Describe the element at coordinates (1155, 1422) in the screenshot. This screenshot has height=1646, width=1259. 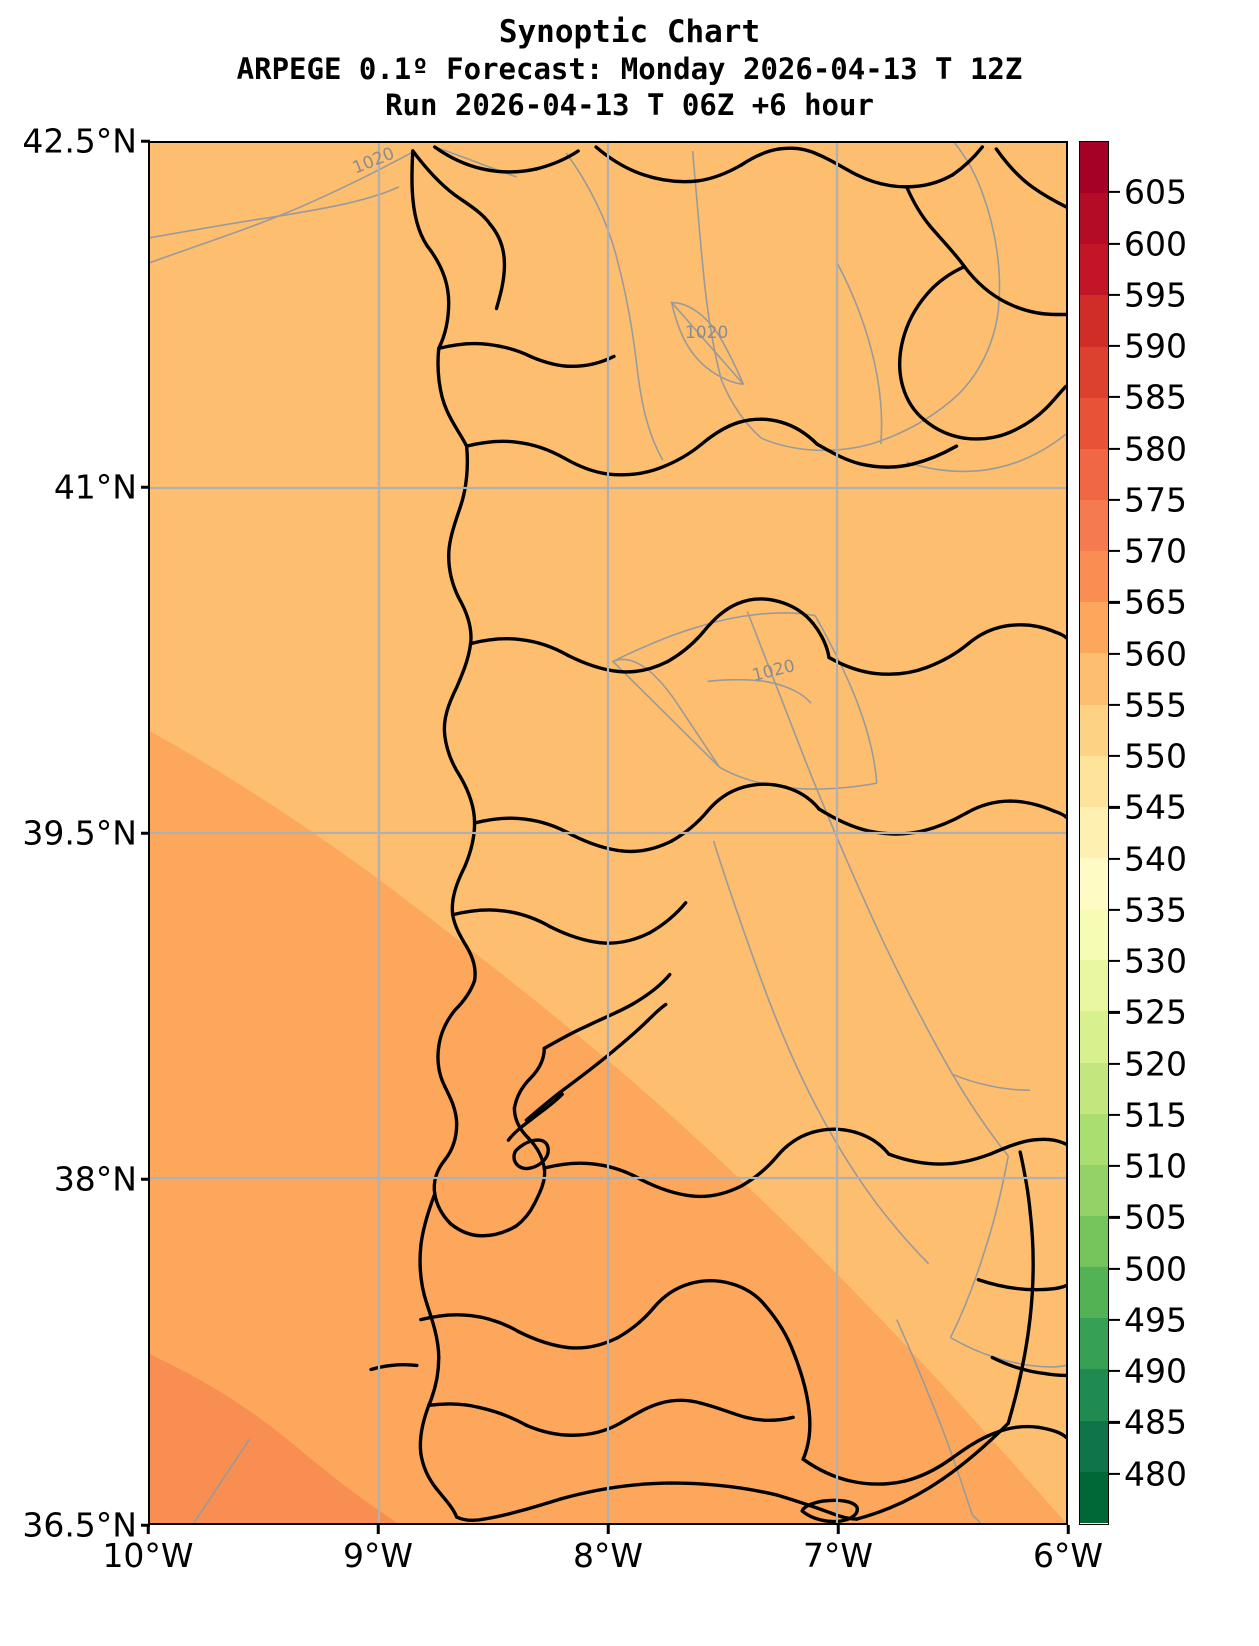
I see `colorbar-tick-label: 485` at that location.